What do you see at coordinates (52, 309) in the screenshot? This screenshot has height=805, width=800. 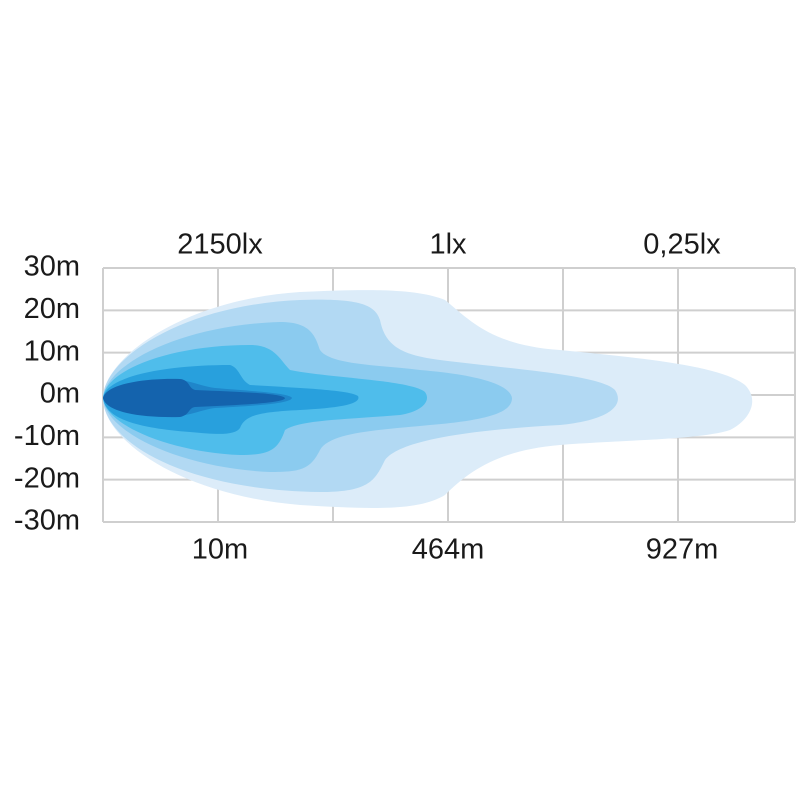 I see `y-label: 20m` at bounding box center [52, 309].